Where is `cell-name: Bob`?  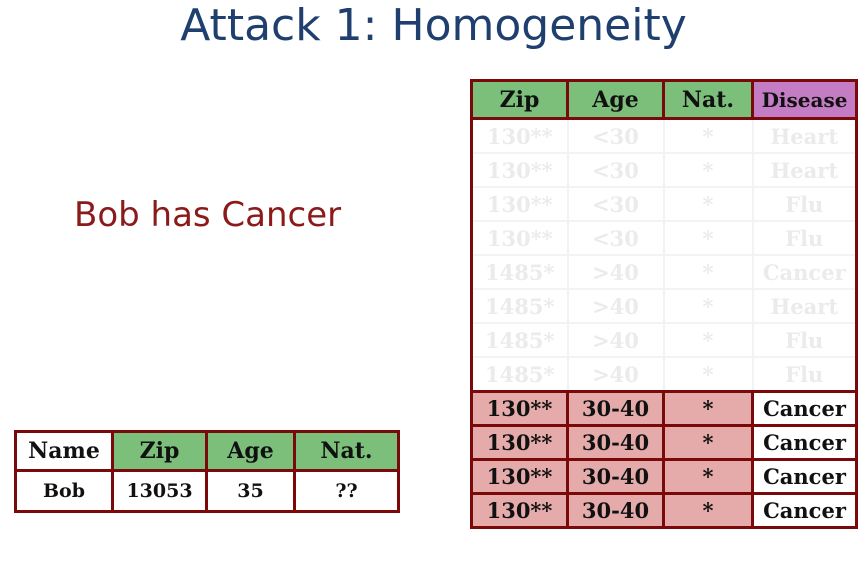 cell-name: Bob is located at coordinates (64, 491).